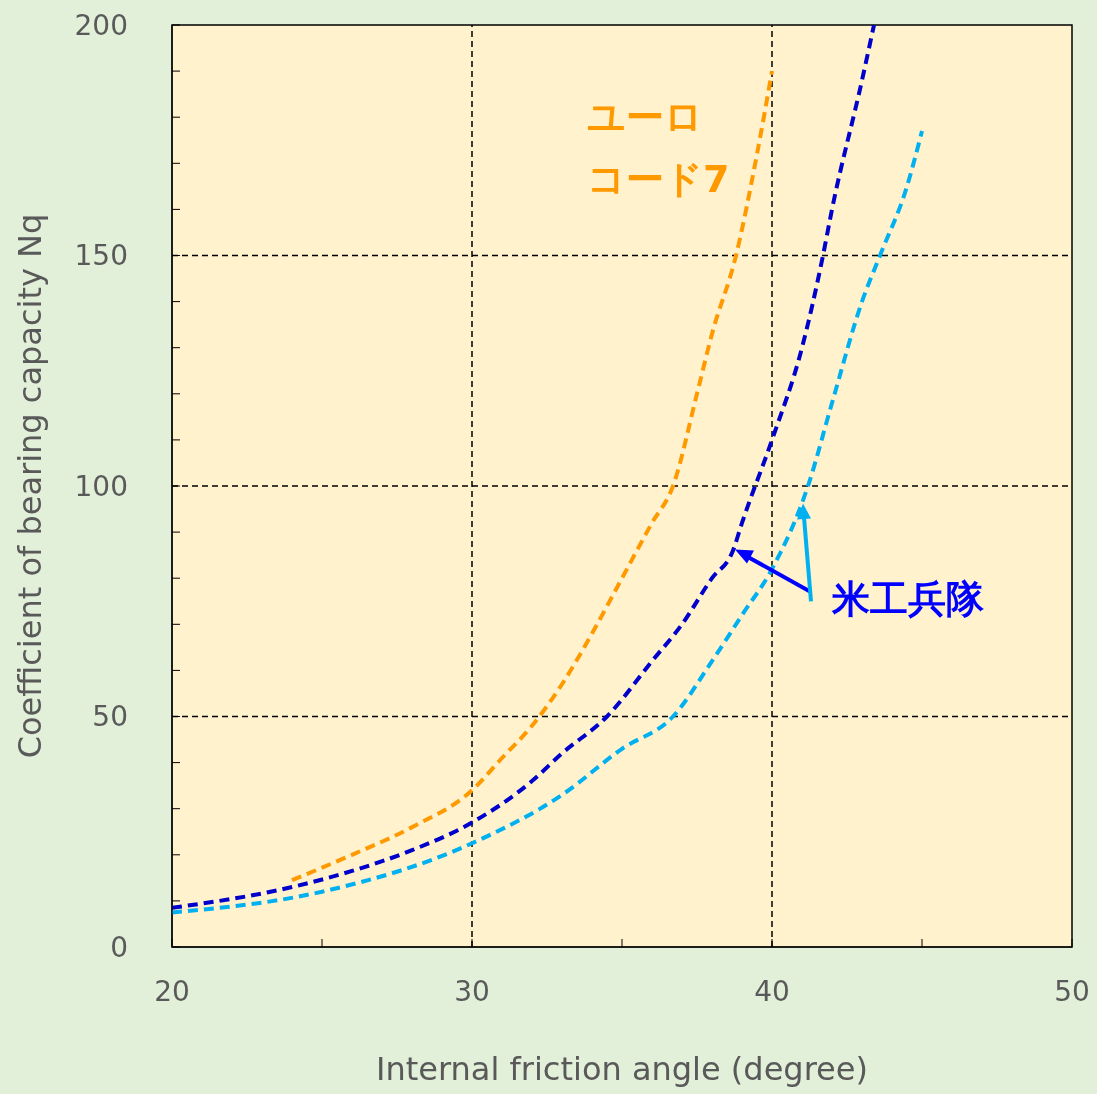 The image size is (1097, 1094). What do you see at coordinates (172, 991) in the screenshot?
I see `x-tick-label: 20` at bounding box center [172, 991].